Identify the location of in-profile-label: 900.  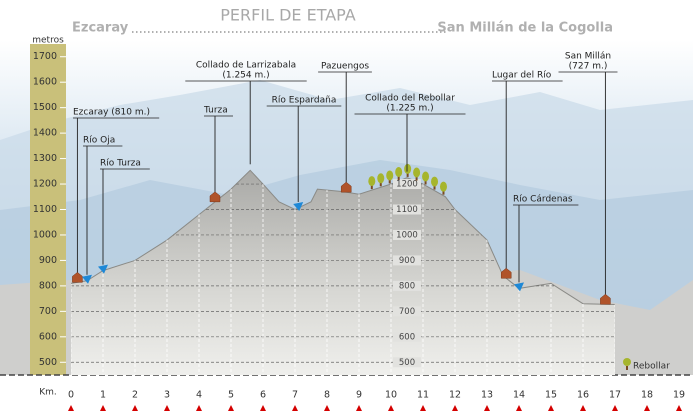
(407, 261).